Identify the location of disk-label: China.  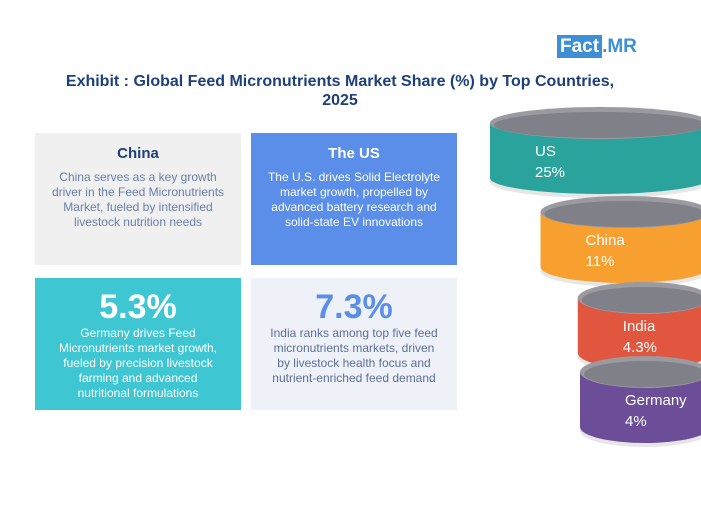
(606, 240).